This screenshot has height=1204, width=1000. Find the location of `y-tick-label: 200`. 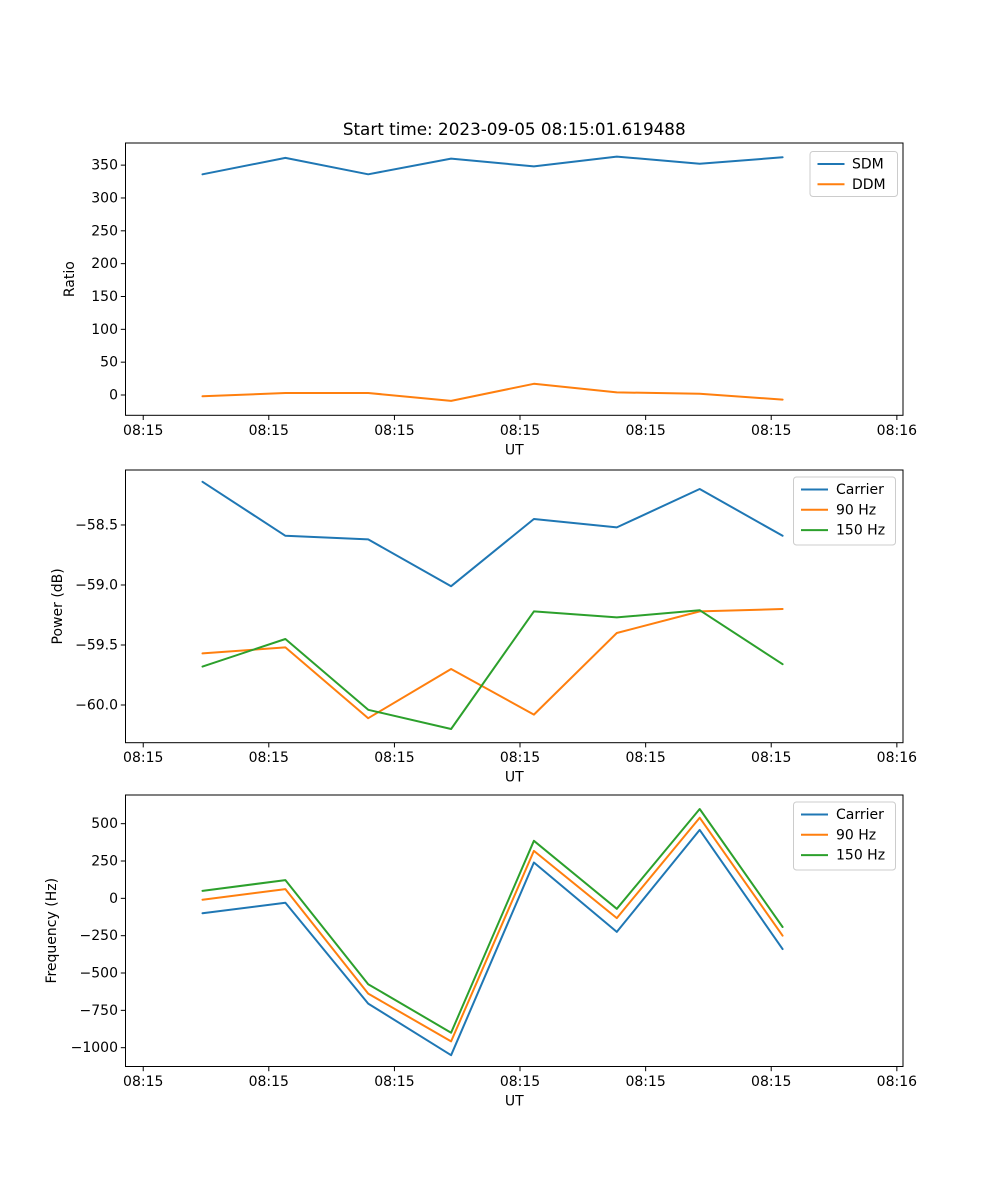

y-tick-label: 200 is located at coordinates (104, 264).